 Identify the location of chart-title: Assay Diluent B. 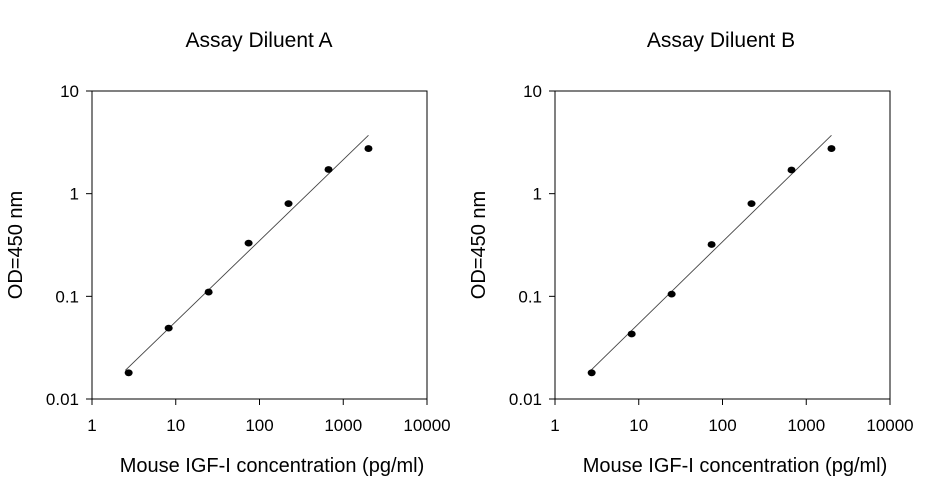
(721, 40).